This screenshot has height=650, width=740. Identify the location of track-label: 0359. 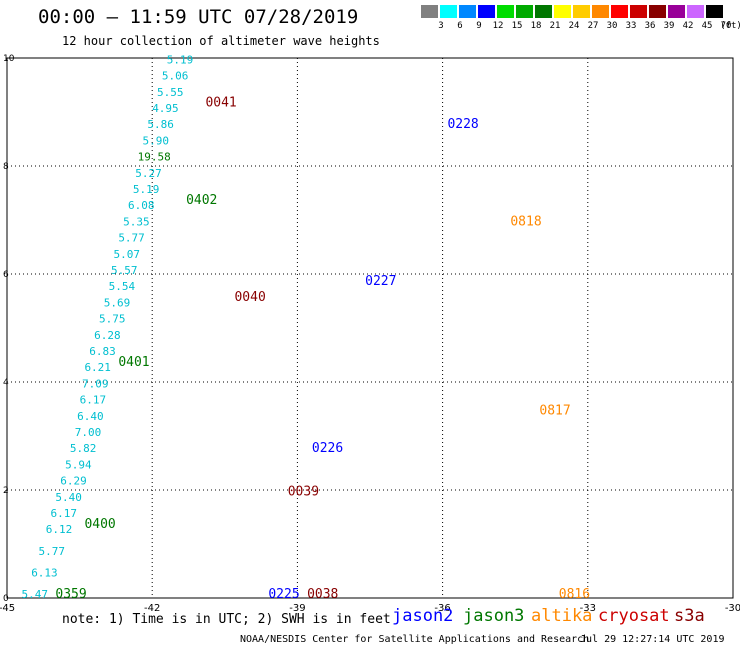
(70, 594).